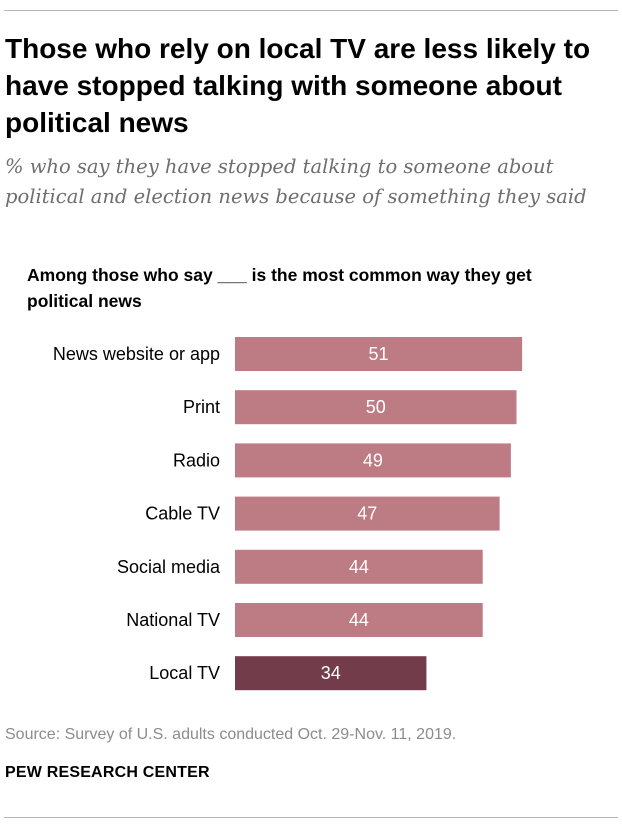  Describe the element at coordinates (201, 407) in the screenshot. I see `category-label: Print` at that location.